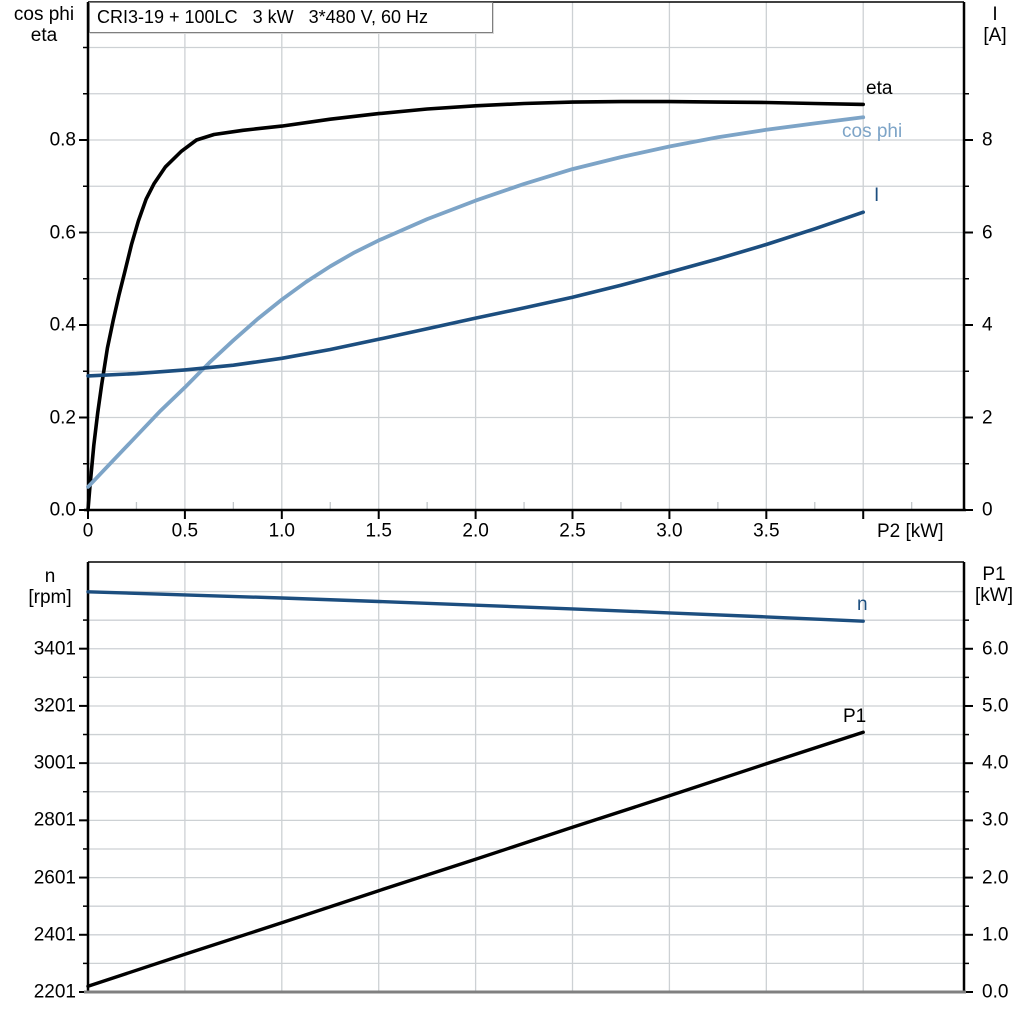 This screenshot has width=1024, height=1024. What do you see at coordinates (54, 649) in the screenshot?
I see `tick-label: 3401` at bounding box center [54, 649].